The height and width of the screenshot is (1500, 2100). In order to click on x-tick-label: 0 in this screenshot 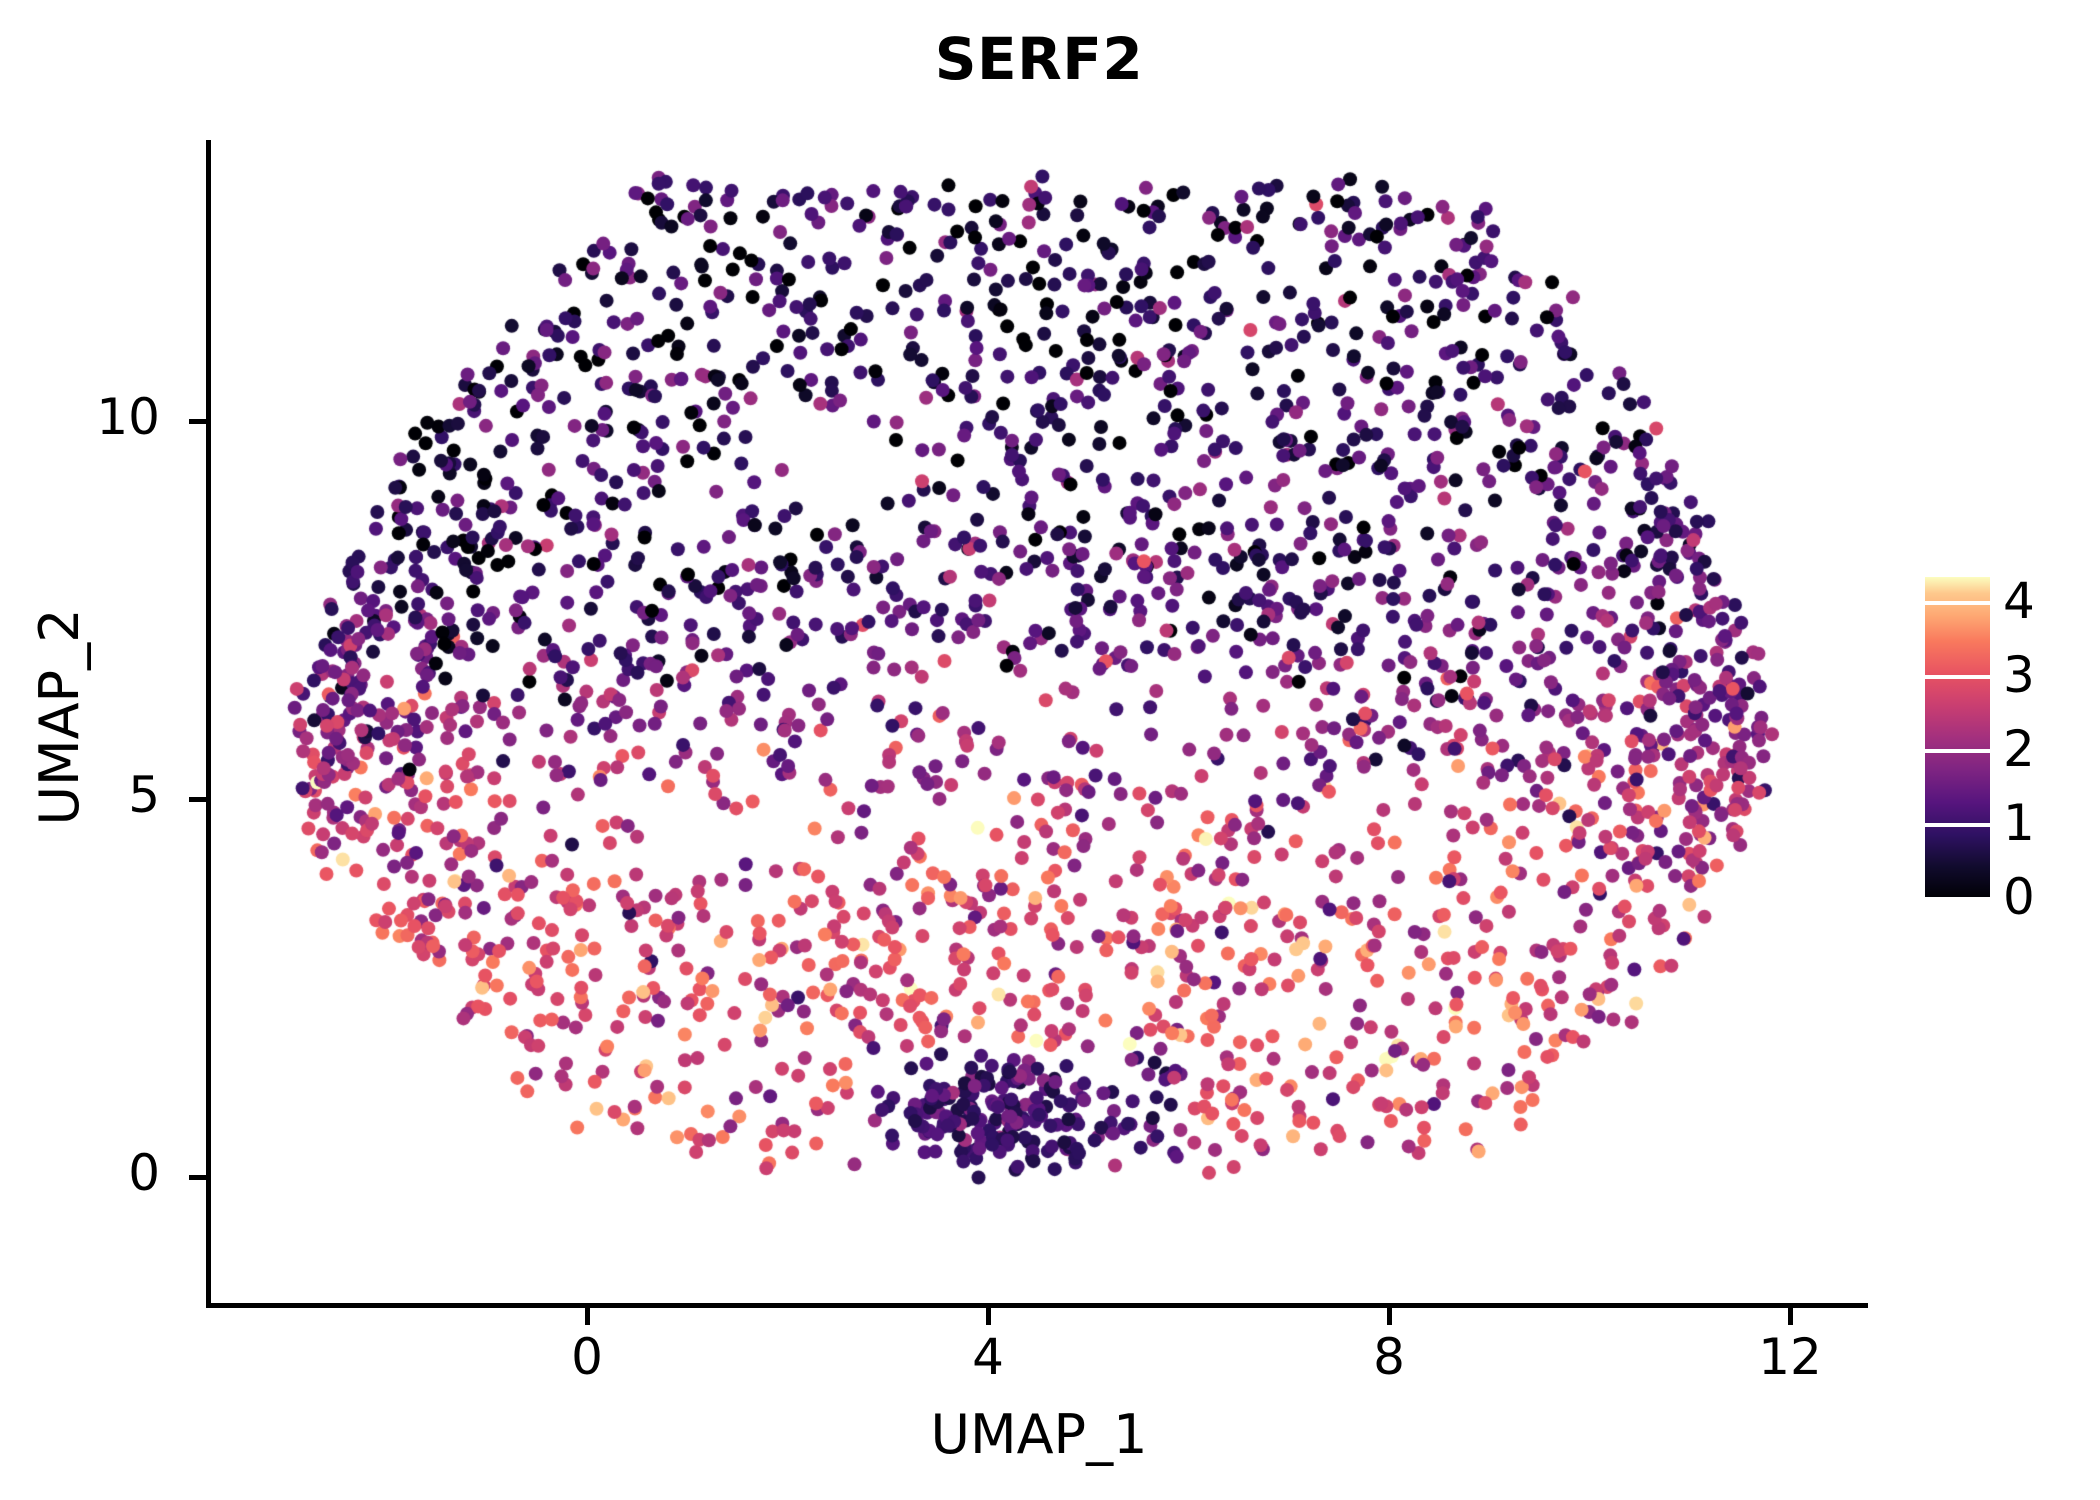, I will do `click(587, 1357)`.